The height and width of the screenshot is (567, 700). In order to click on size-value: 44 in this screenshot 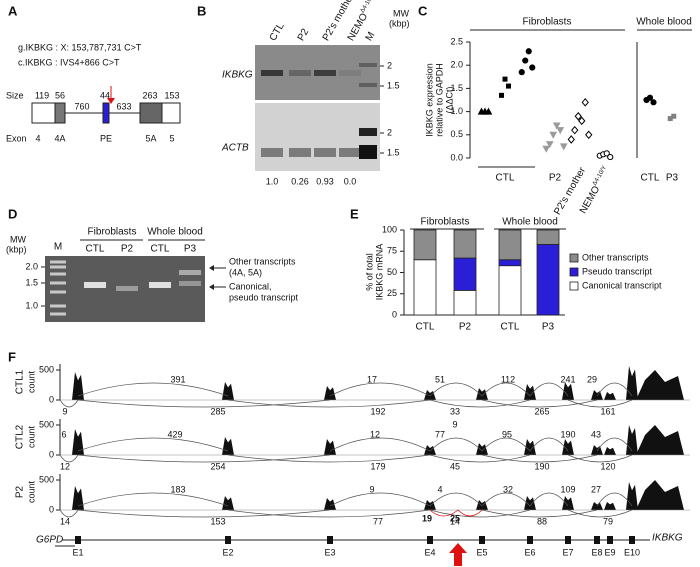, I will do `click(105, 95)`.